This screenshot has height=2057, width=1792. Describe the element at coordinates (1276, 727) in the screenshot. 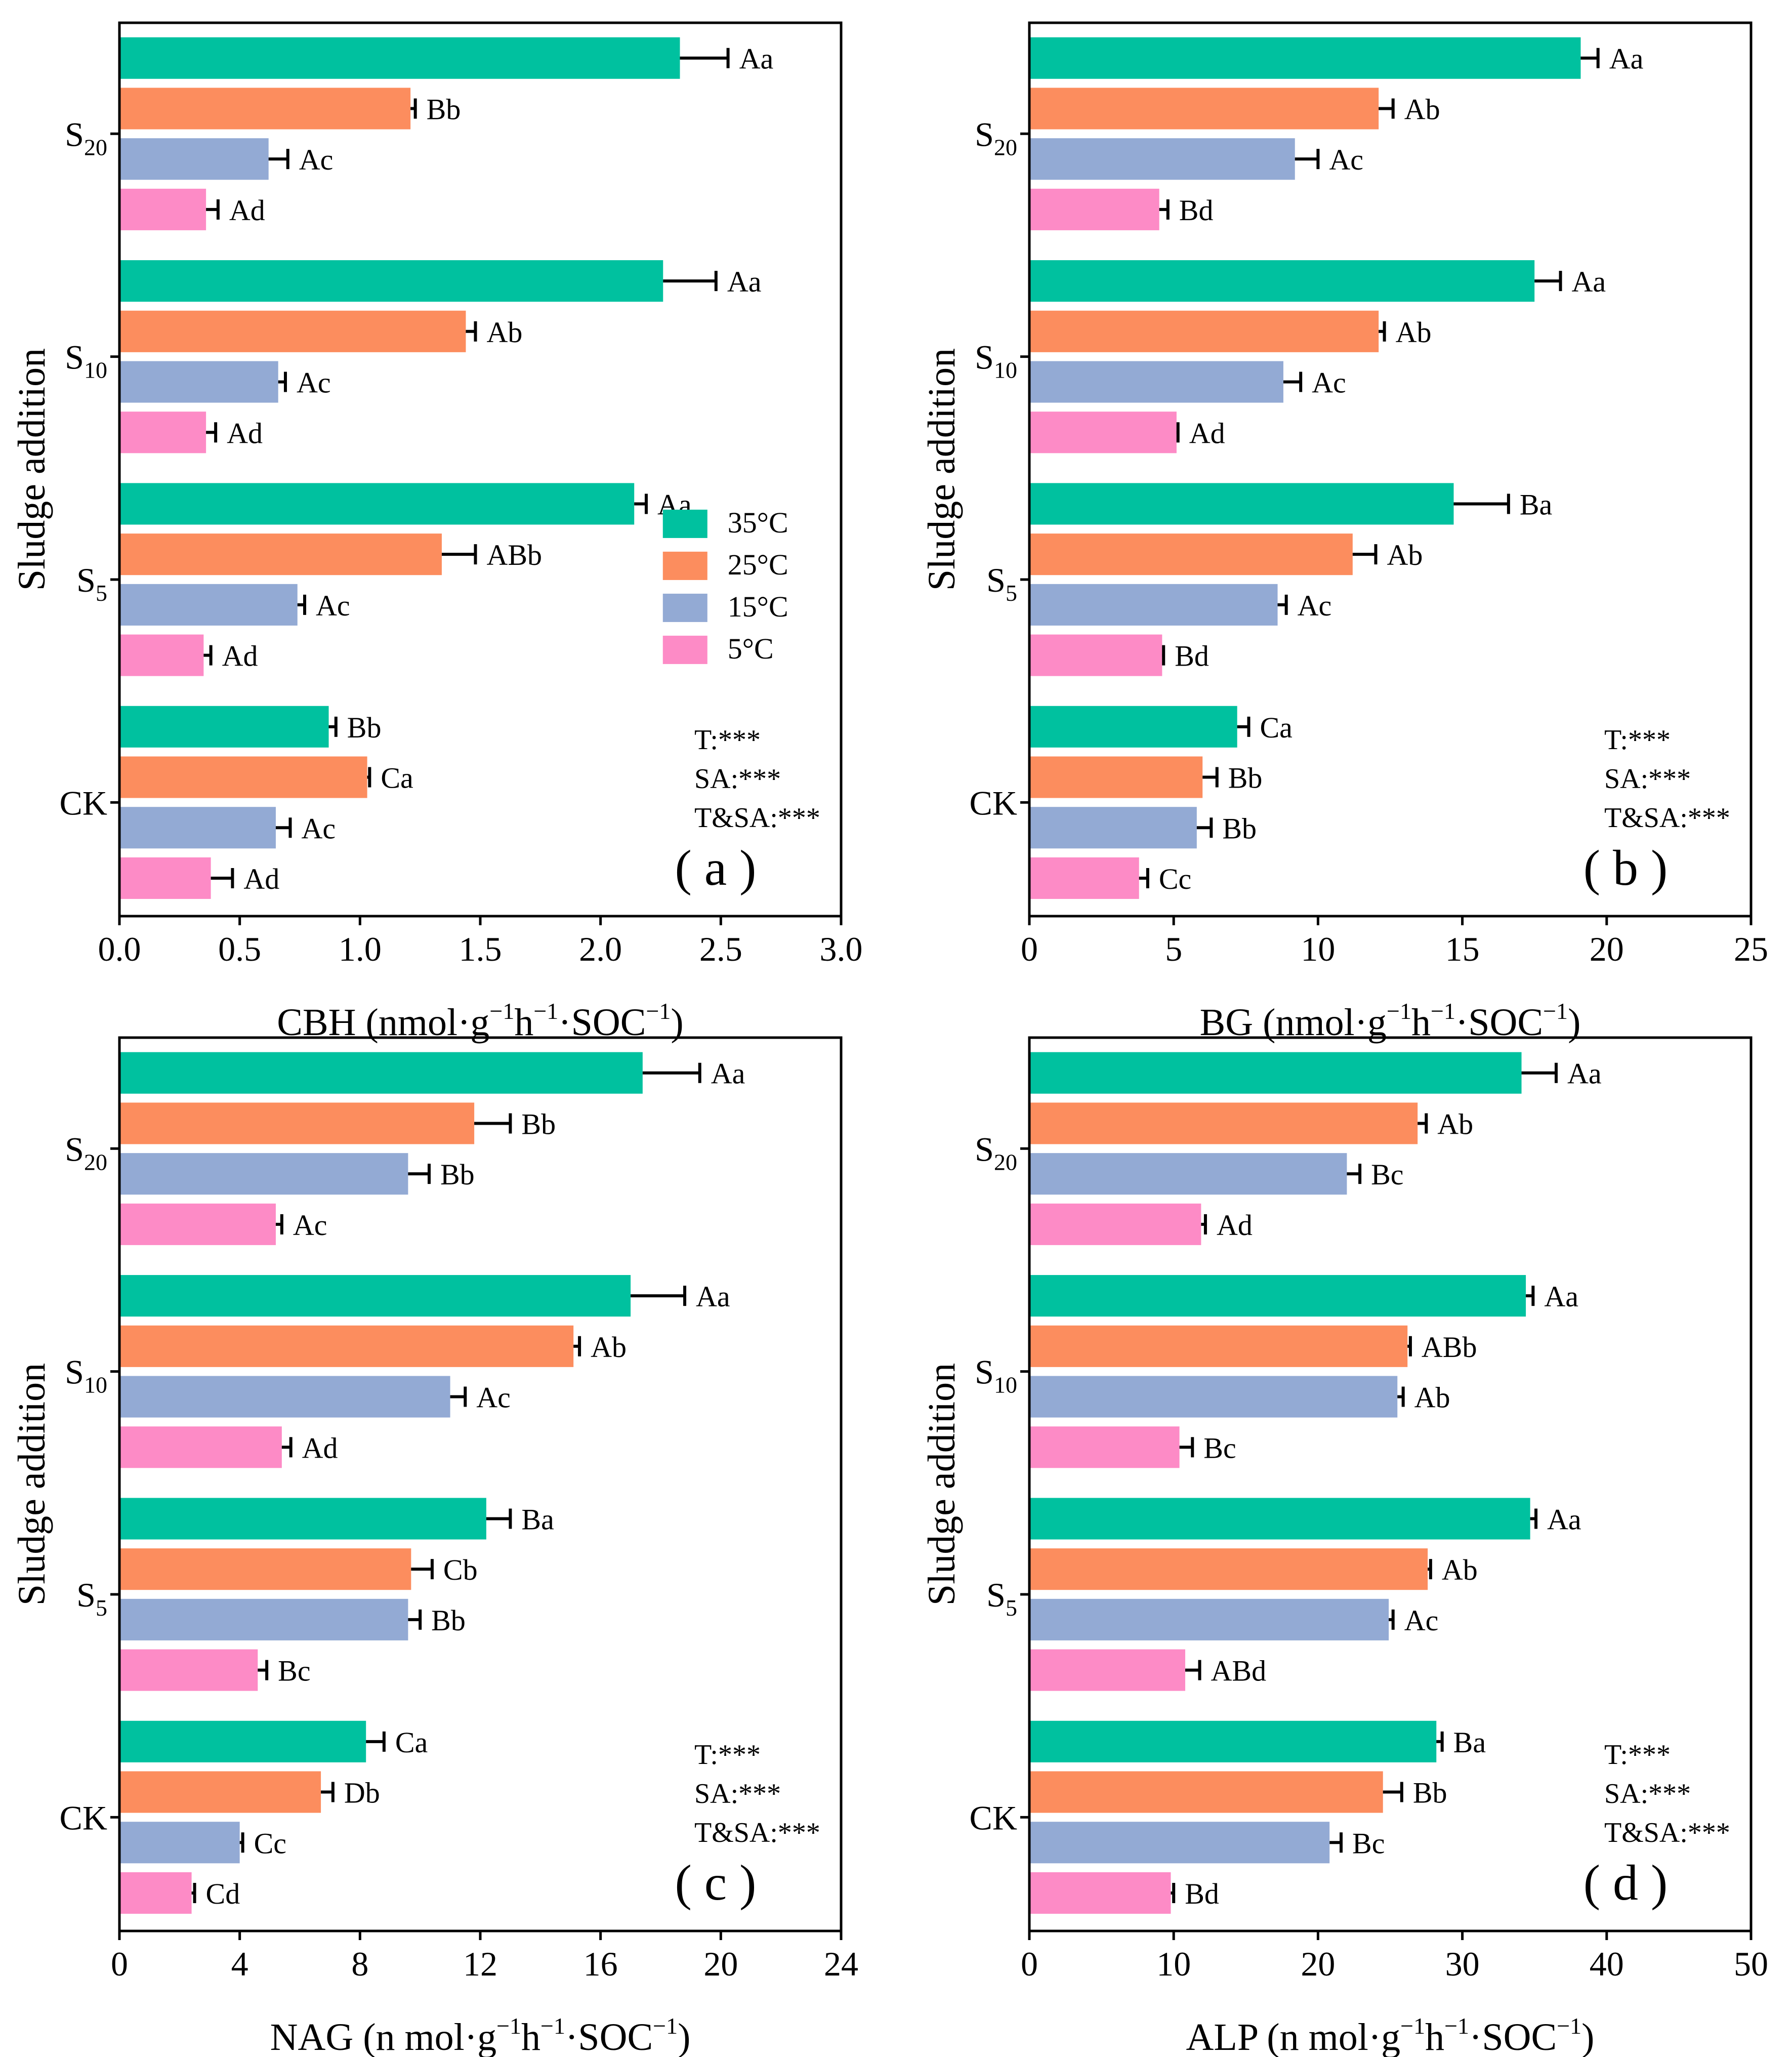

I see `bar-label: Ca` at that location.